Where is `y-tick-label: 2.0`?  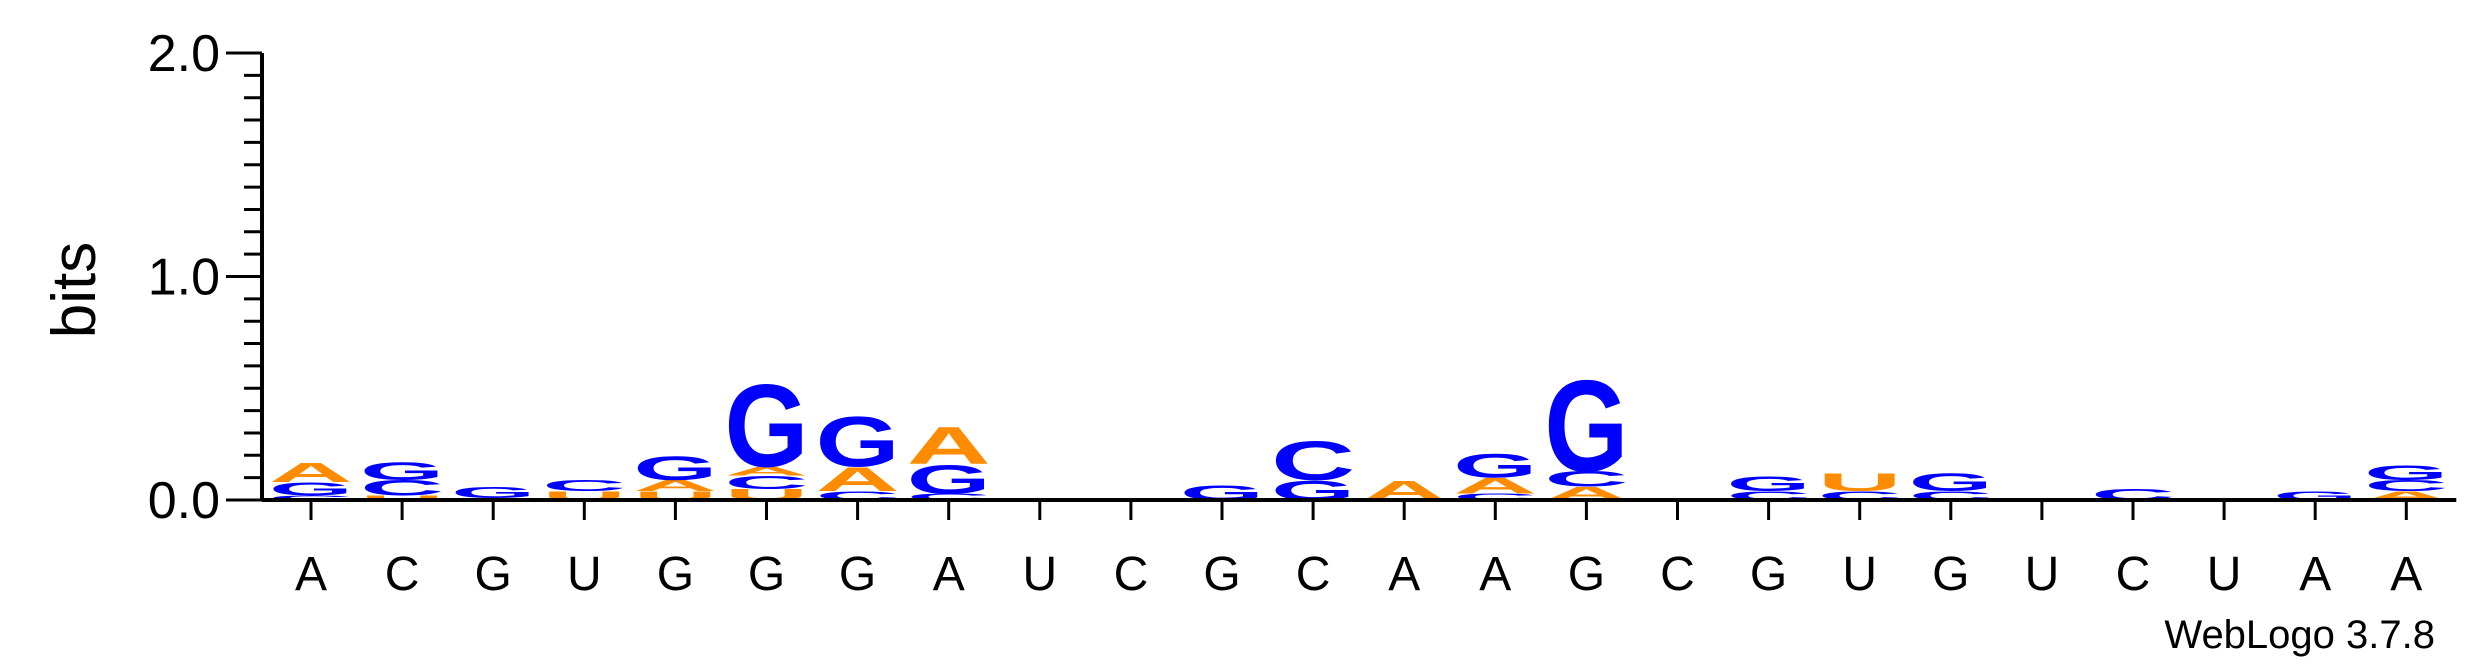
y-tick-label: 2.0 is located at coordinates (184, 54).